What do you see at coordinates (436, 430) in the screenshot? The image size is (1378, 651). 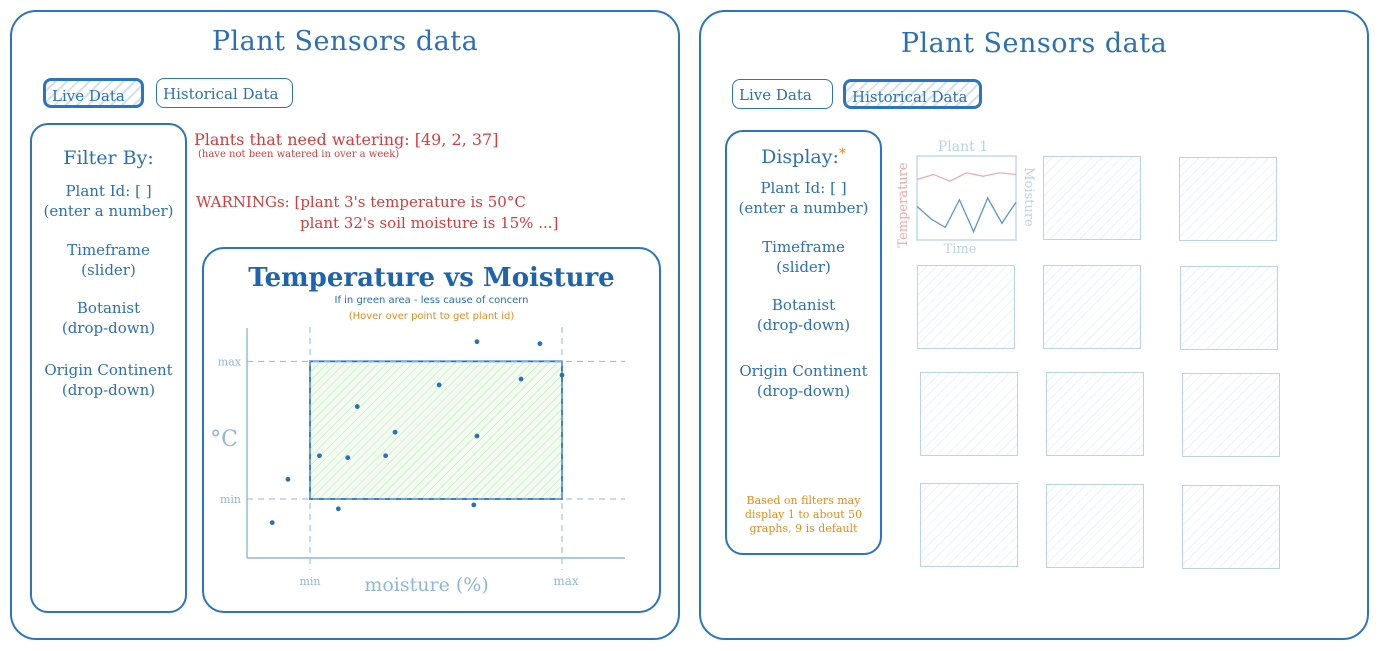 I see `safe-zone` at bounding box center [436, 430].